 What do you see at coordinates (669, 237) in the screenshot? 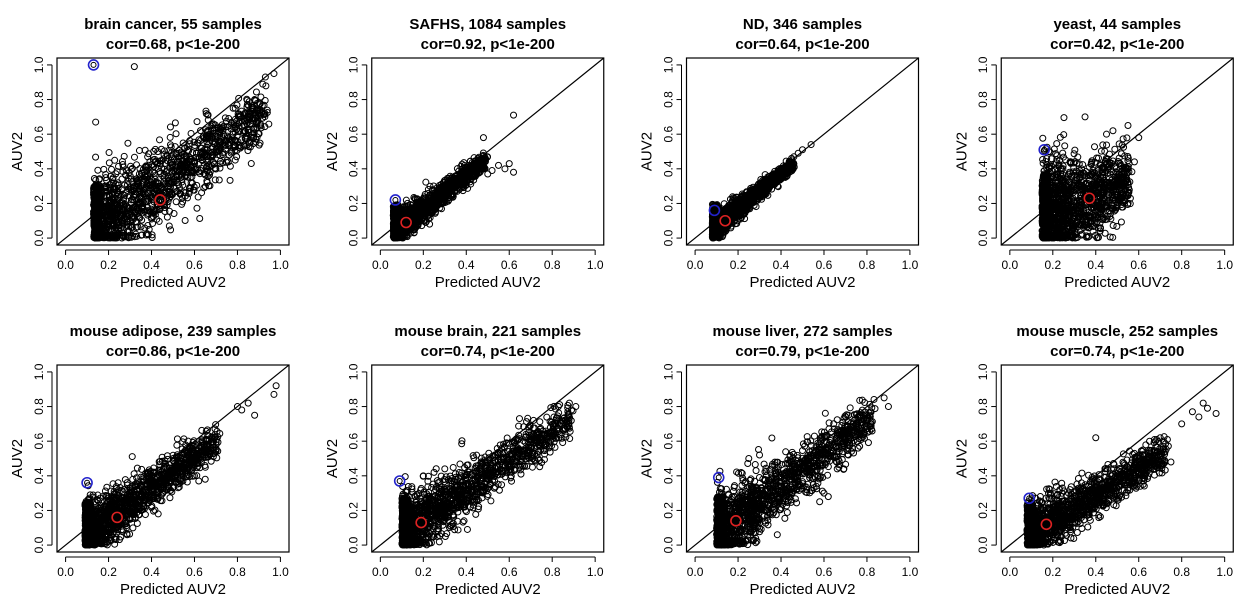
I see `y-tick-label: 0.0` at bounding box center [669, 237].